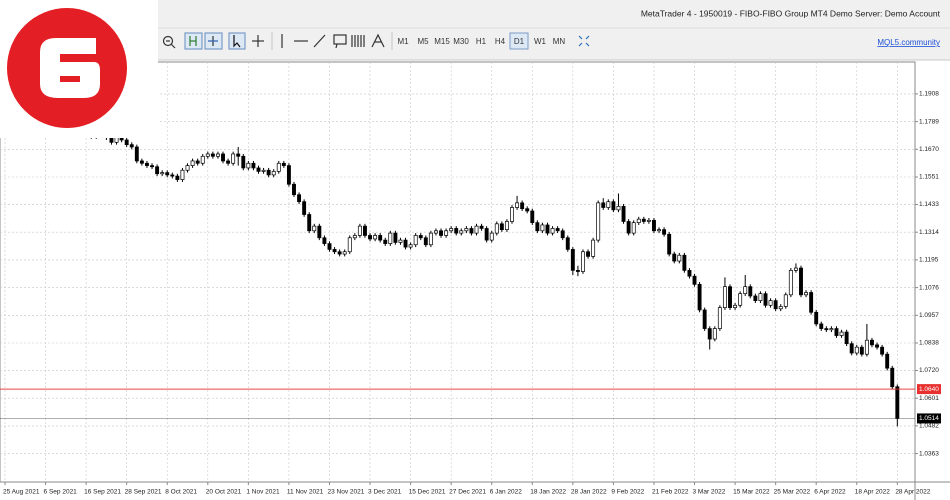  What do you see at coordinates (340, 41) in the screenshot?
I see `text-button` at bounding box center [340, 41].